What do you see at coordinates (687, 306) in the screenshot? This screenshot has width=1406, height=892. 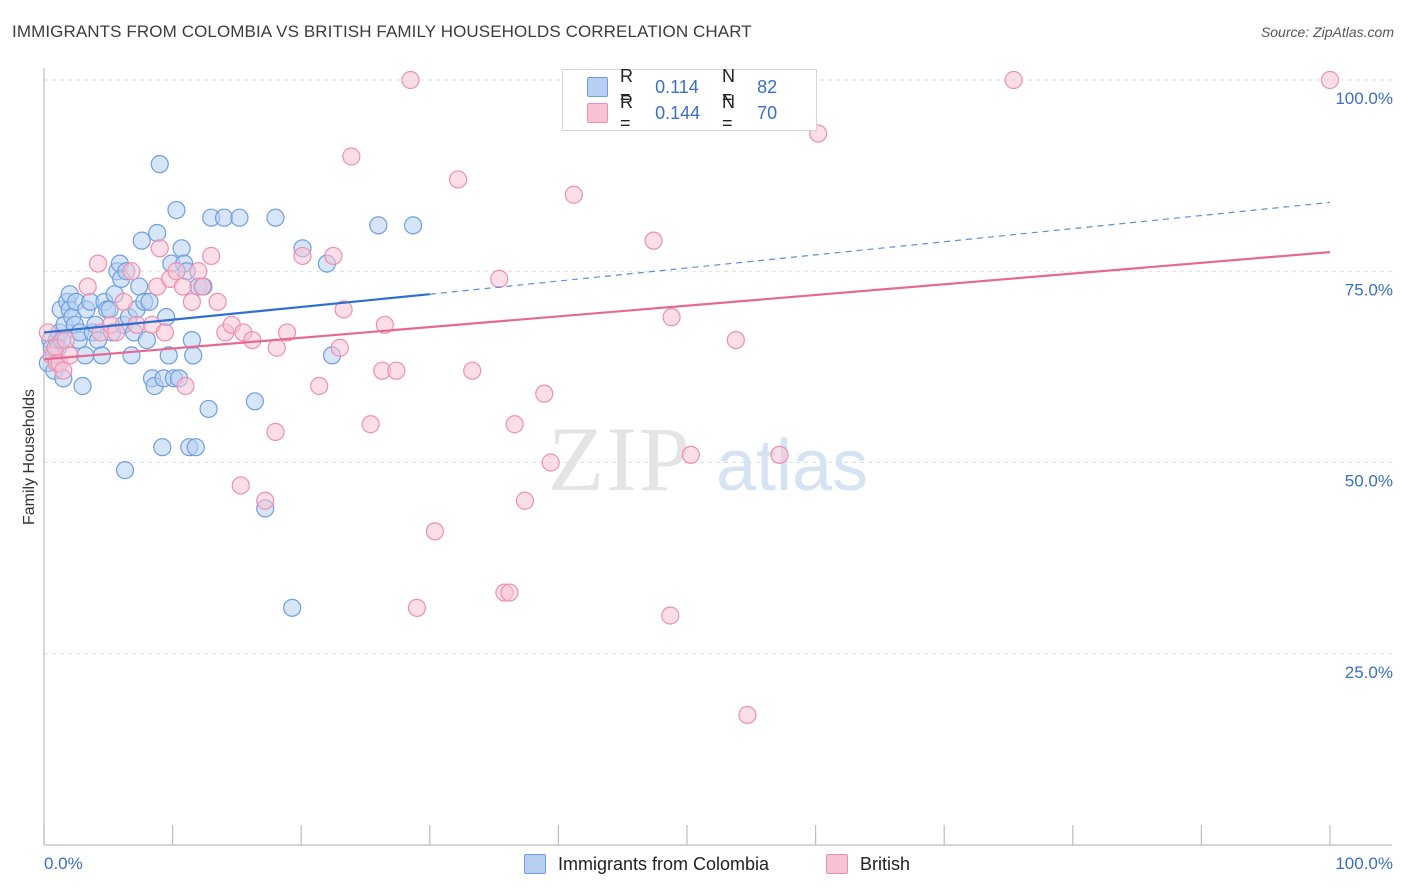 I see `trend-line-british` at bounding box center [687, 306].